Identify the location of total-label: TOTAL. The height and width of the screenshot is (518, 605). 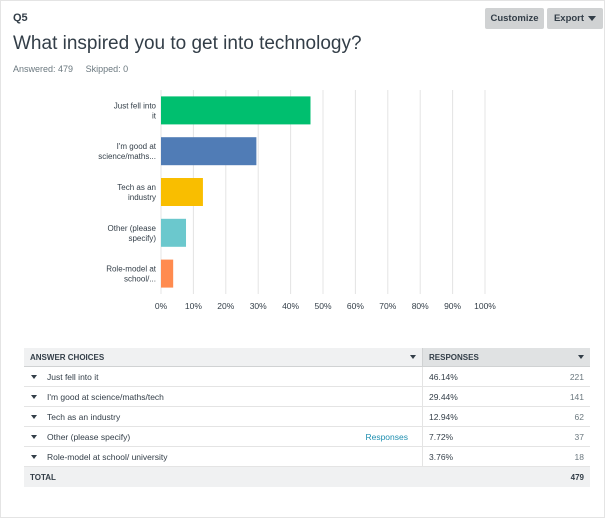
(43, 477).